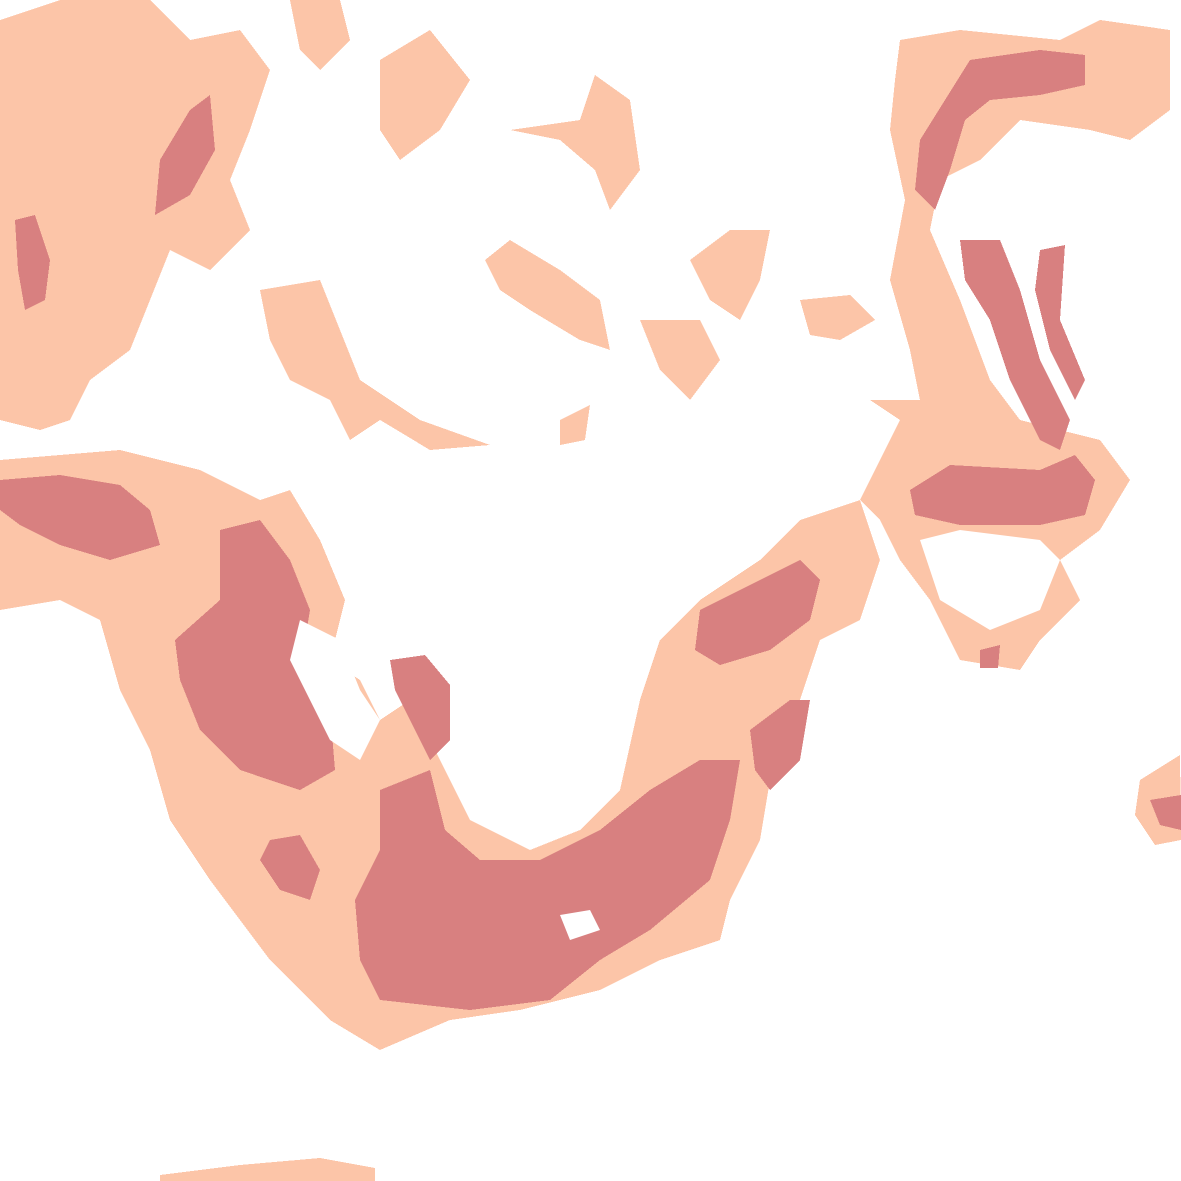 This screenshot has height=1181, width=1181. What do you see at coordinates (990, 656) in the screenshot?
I see `high-region-small-east` at bounding box center [990, 656].